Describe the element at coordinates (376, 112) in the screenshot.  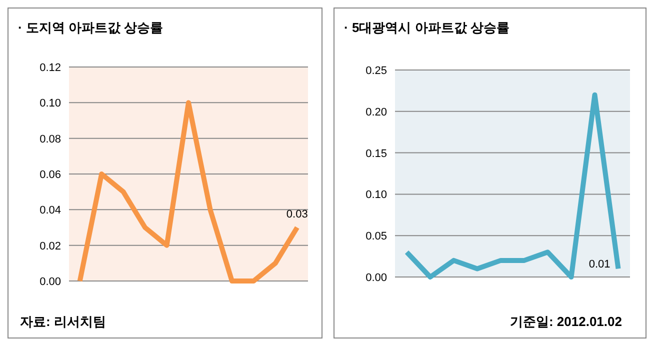
I see `y-tick-label: 0.20` at that location.